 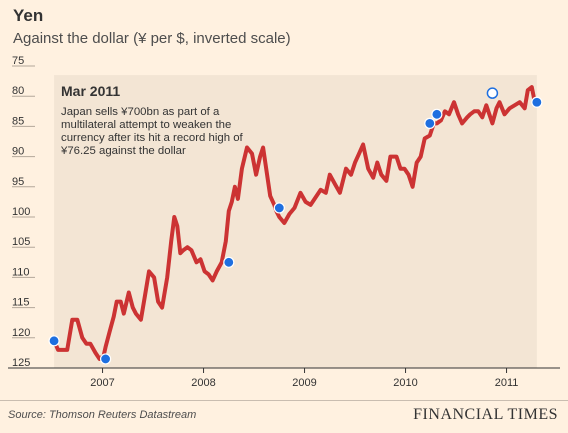 What do you see at coordinates (21, 242) in the screenshot?
I see `y-tick-label: 105` at bounding box center [21, 242].